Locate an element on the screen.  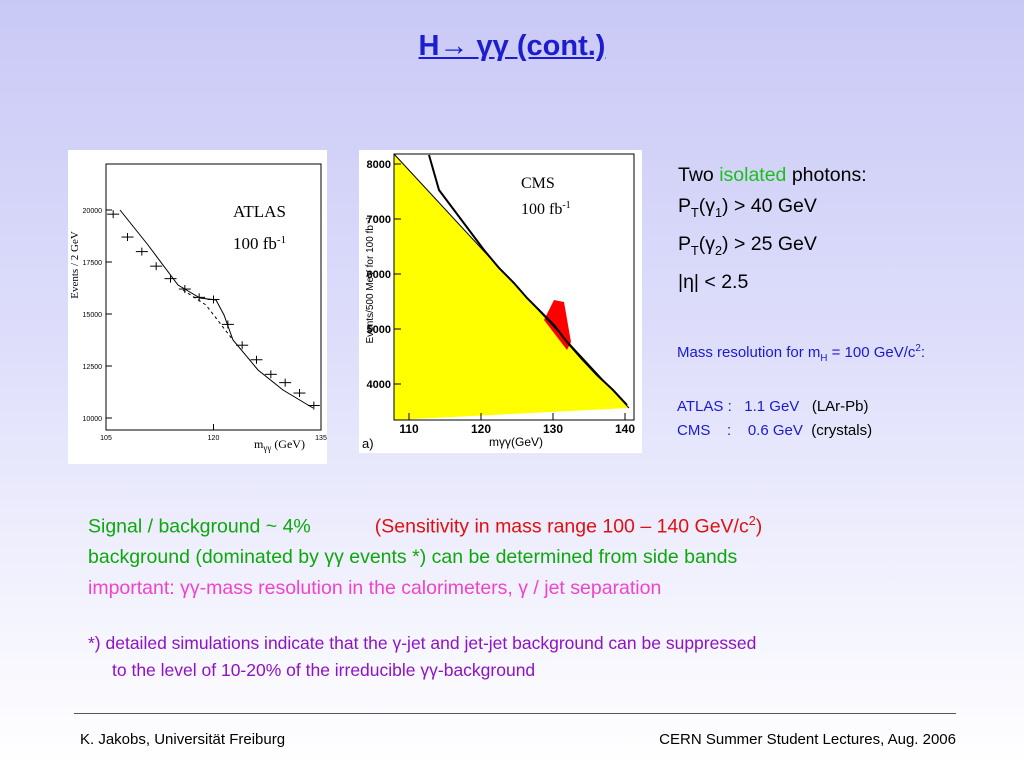
atlas-x-tick-label: 120 is located at coordinates (214, 438).